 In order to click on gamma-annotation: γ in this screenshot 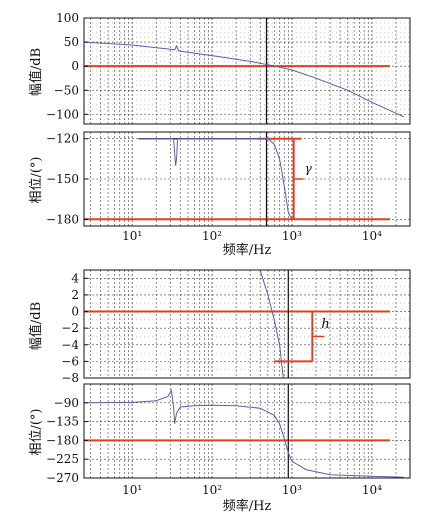, I will do `click(309, 168)`.